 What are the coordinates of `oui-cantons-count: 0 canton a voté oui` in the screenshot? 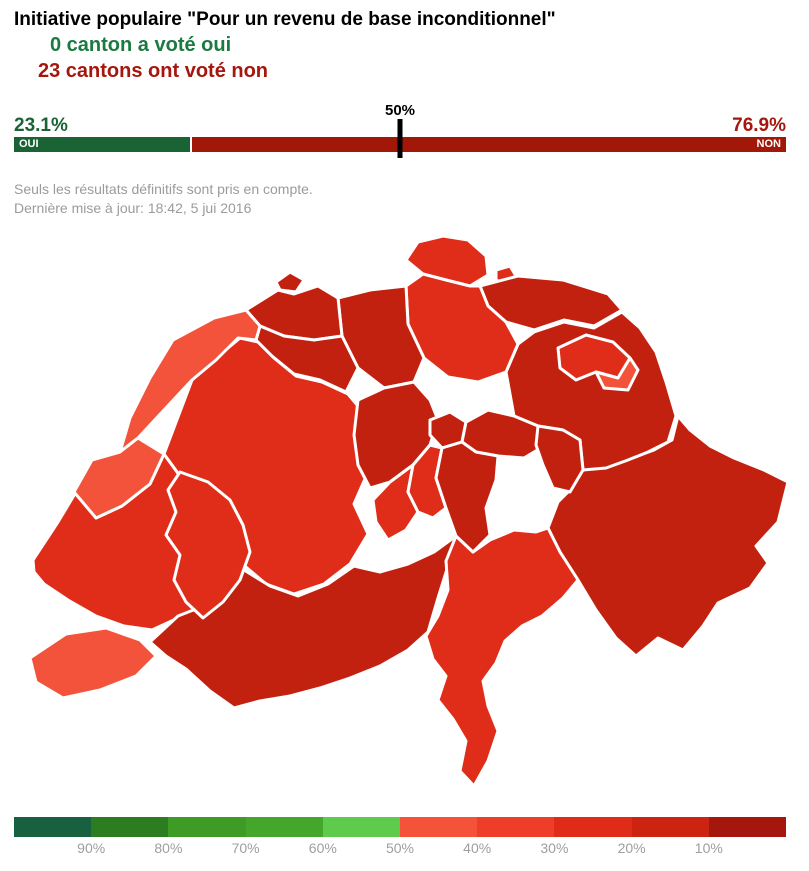 It's located at (141, 45).